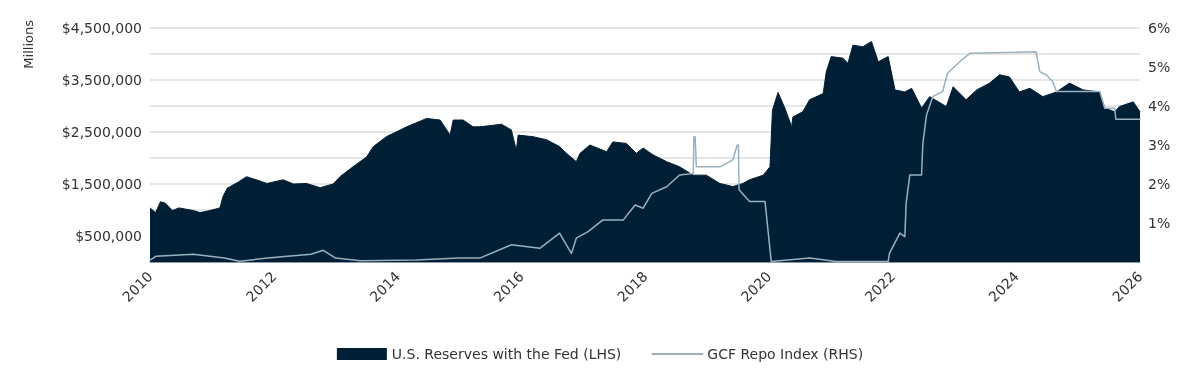 The height and width of the screenshot is (379, 1200). What do you see at coordinates (1159, 67) in the screenshot?
I see `y2-tick-label: 5%` at bounding box center [1159, 67].